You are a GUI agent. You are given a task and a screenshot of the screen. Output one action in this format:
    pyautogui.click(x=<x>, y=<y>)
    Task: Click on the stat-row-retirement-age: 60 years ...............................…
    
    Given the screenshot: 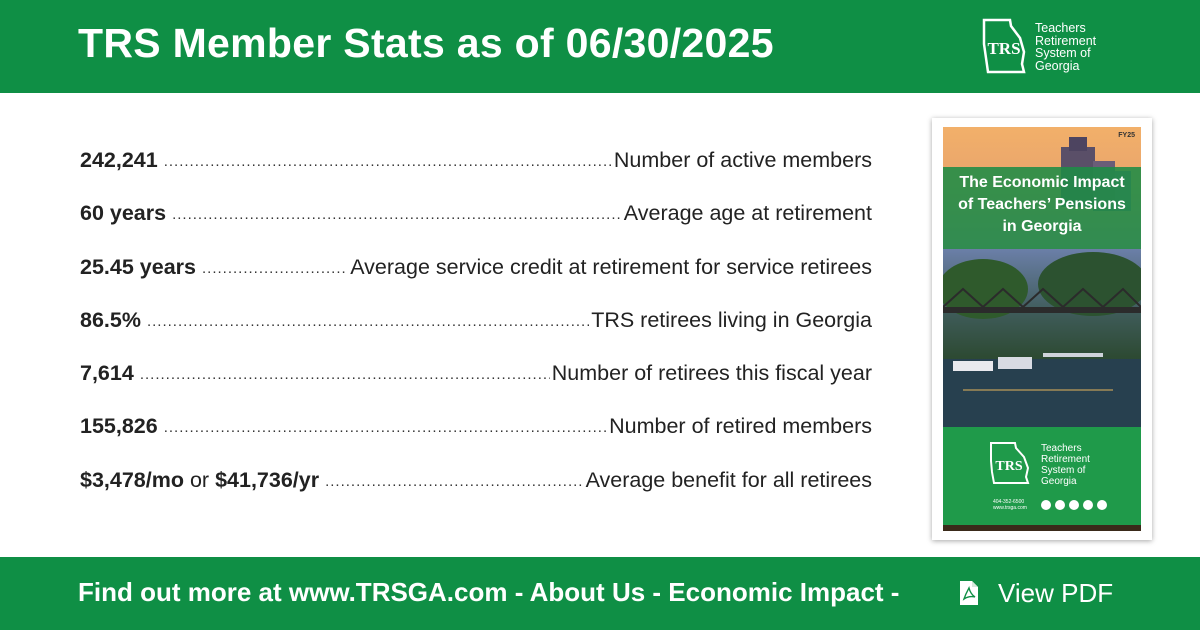 What is the action you would take?
    pyautogui.click(x=476, y=227)
    